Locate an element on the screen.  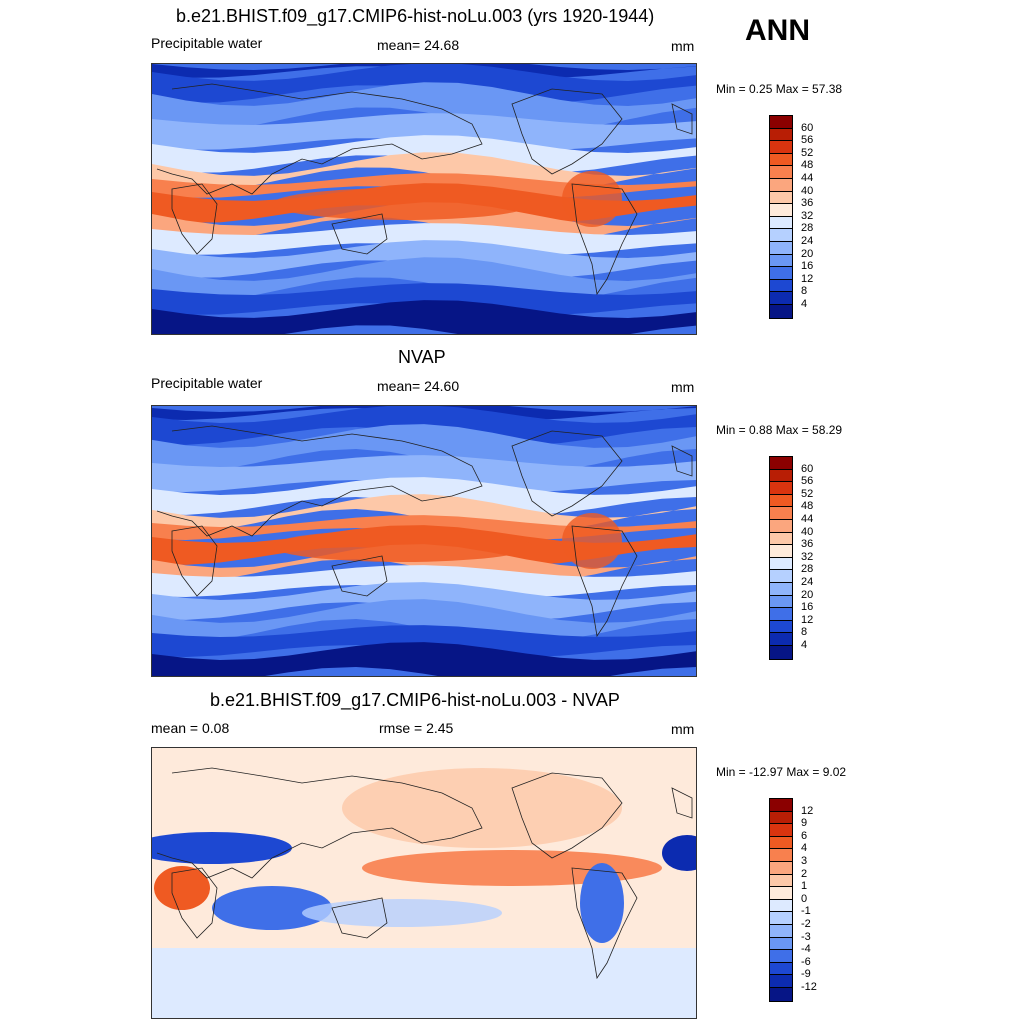
colorbar-tick-label: -6 is located at coordinates (806, 961).